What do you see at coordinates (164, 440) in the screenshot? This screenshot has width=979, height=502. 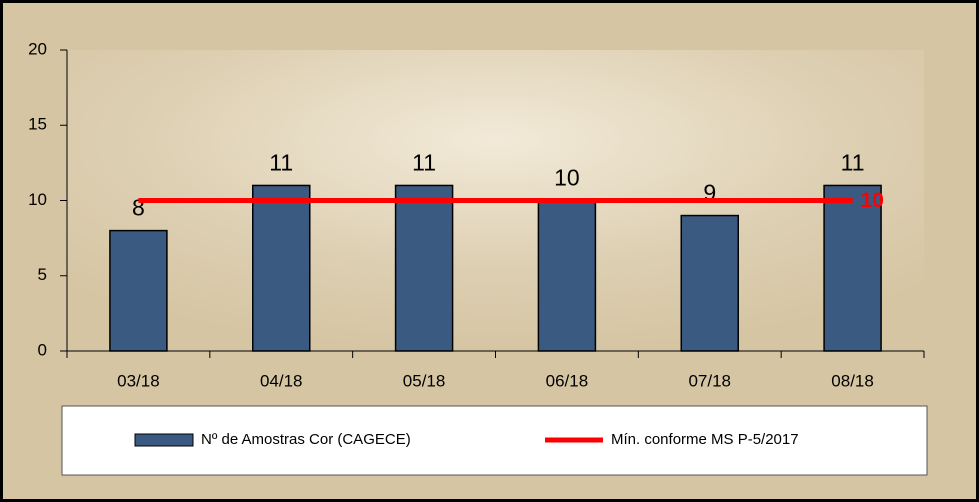 I see `legend-swatch` at bounding box center [164, 440].